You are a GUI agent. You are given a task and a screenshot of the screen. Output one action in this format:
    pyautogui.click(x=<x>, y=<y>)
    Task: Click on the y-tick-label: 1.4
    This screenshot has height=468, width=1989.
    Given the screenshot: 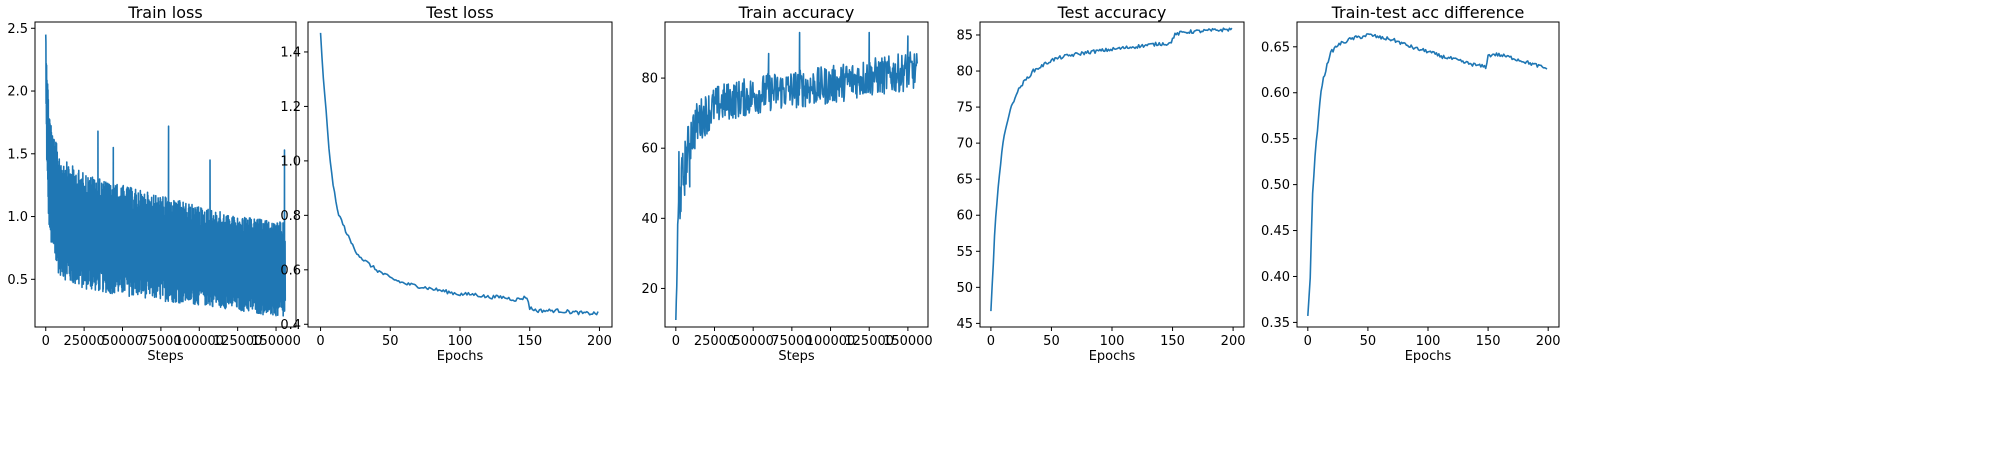 What is the action you would take?
    pyautogui.click(x=290, y=52)
    